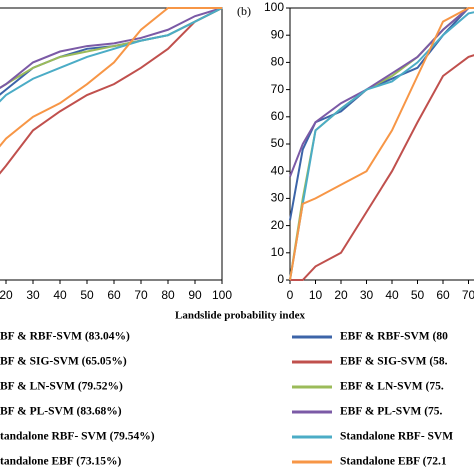 Image resolution: width=474 pixels, height=474 pixels. Describe the element at coordinates (290, 295) in the screenshot. I see `x-tick-label: 0` at that location.